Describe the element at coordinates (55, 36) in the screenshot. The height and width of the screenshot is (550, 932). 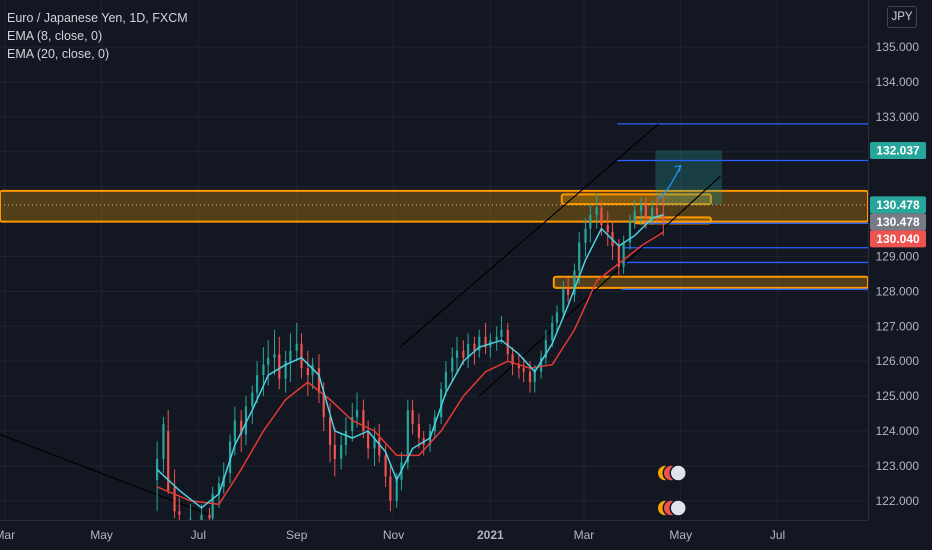
I see `ema-fast-label: EMA (8, close, 0)` at that location.